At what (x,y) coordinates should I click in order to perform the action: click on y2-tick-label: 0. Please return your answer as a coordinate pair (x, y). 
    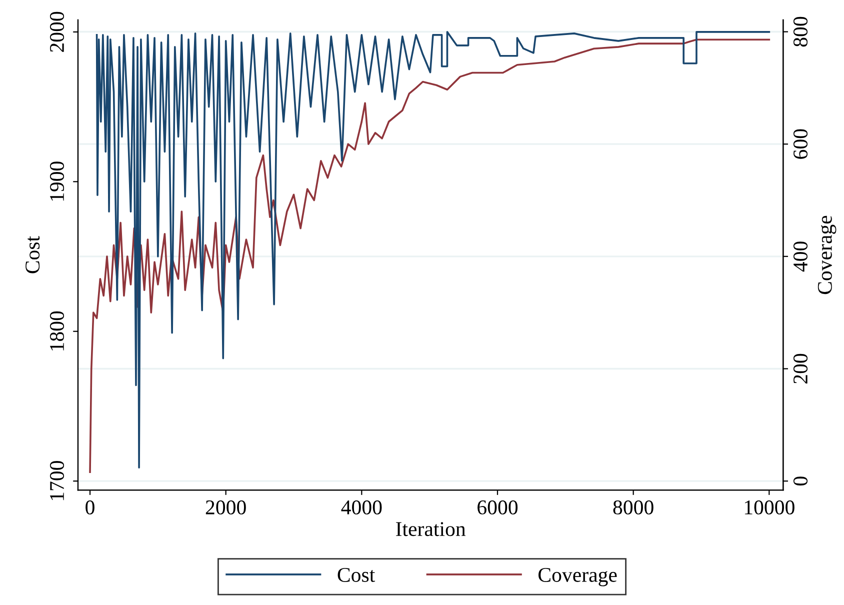
    Looking at the image, I should click on (800, 481).